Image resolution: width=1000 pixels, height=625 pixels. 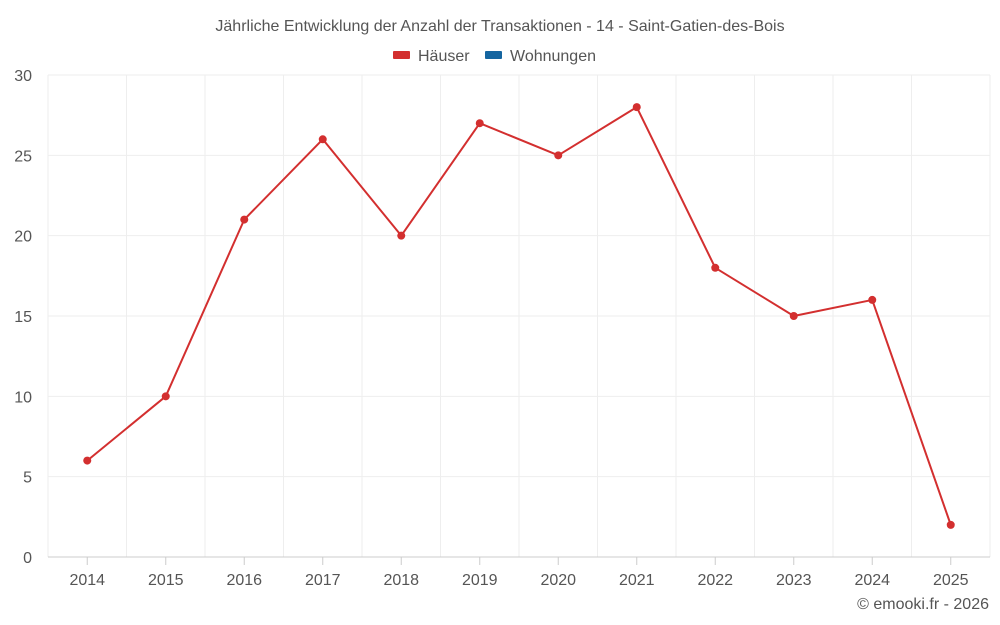 I want to click on legend-item-wohnungen: Wohnungen, so click(x=540, y=56).